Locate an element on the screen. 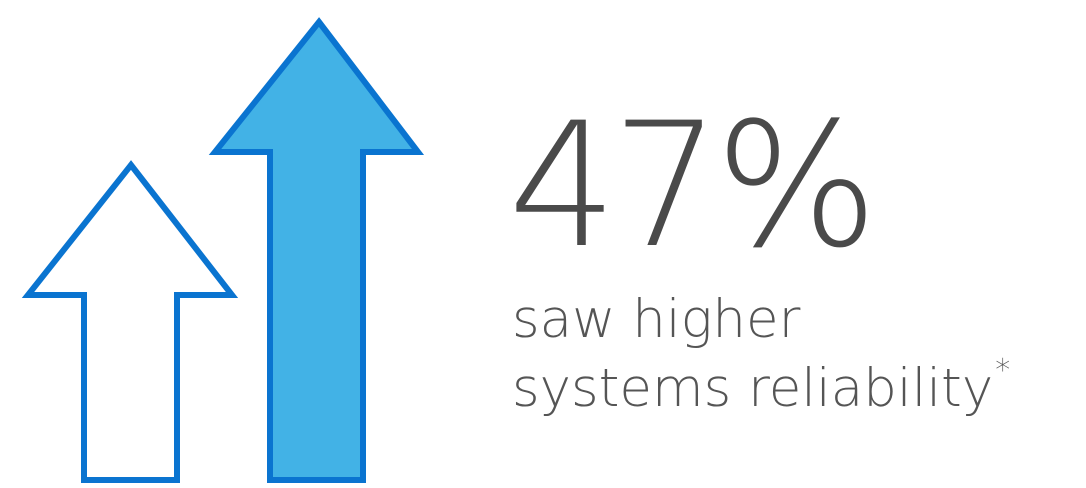 Image resolution: width=1086 pixels, height=488 pixels. caption-line-2: systems reliability* is located at coordinates (795, 387).